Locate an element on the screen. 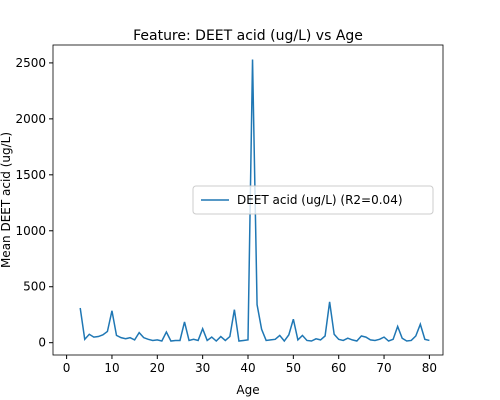 This screenshot has width=500, height=400. legend-label: DEET acid (ug/L) (R2=0.04) is located at coordinates (320, 200).